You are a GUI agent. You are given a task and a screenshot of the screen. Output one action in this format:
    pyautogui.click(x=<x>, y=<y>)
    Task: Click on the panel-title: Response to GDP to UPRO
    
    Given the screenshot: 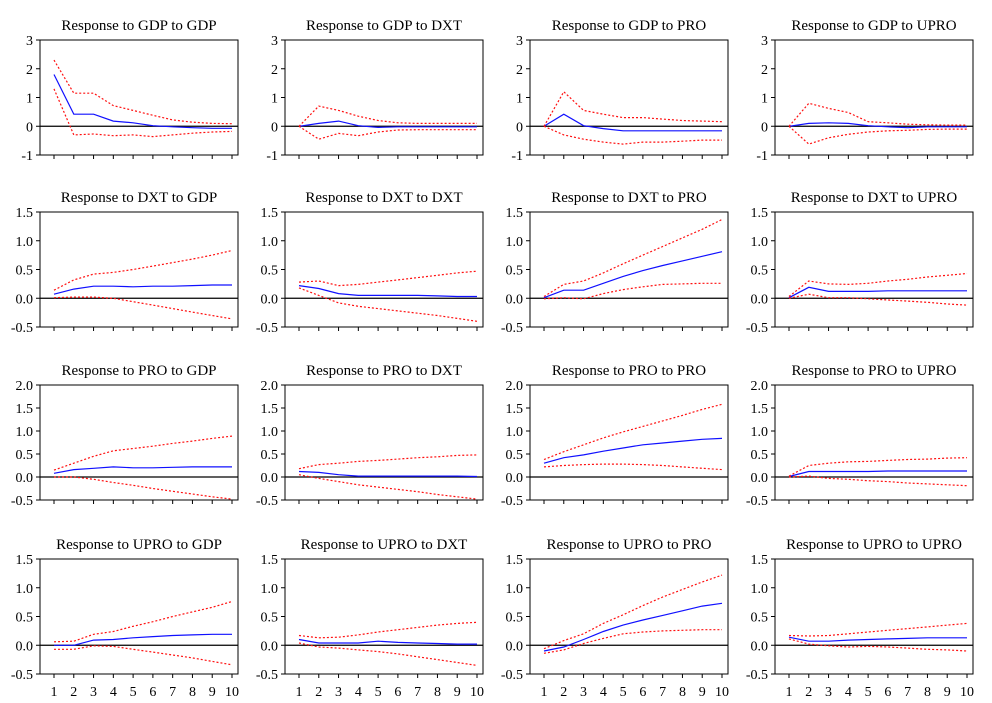 What is the action you would take?
    pyautogui.click(x=873, y=26)
    